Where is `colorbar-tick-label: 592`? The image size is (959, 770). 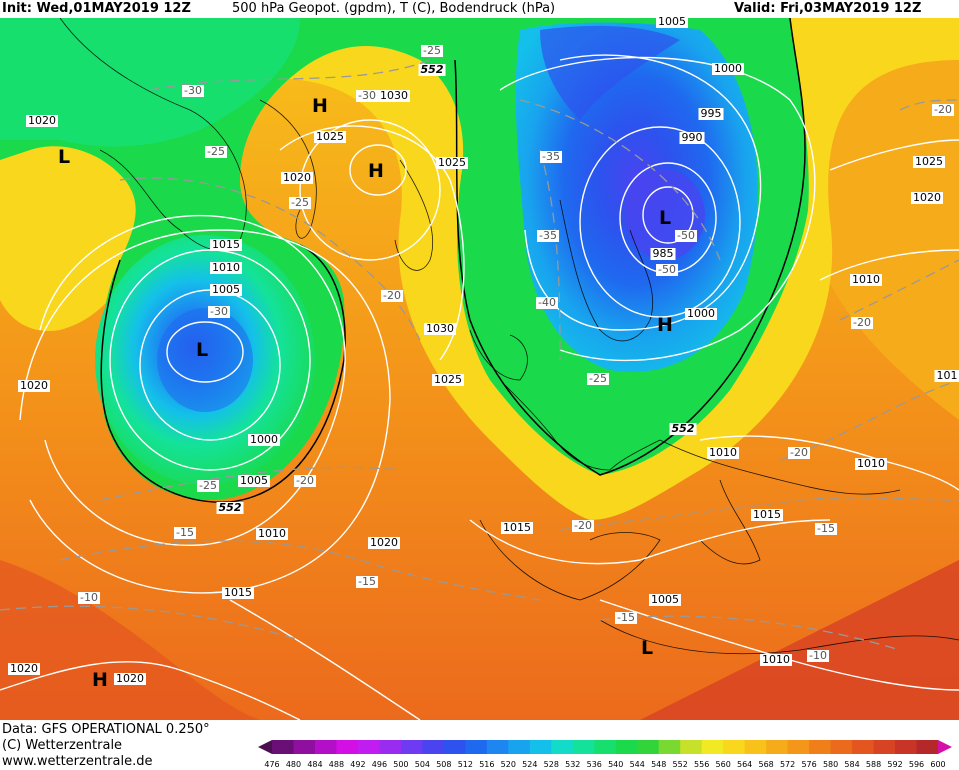 colorbar-tick-label: 592 is located at coordinates (894, 764).